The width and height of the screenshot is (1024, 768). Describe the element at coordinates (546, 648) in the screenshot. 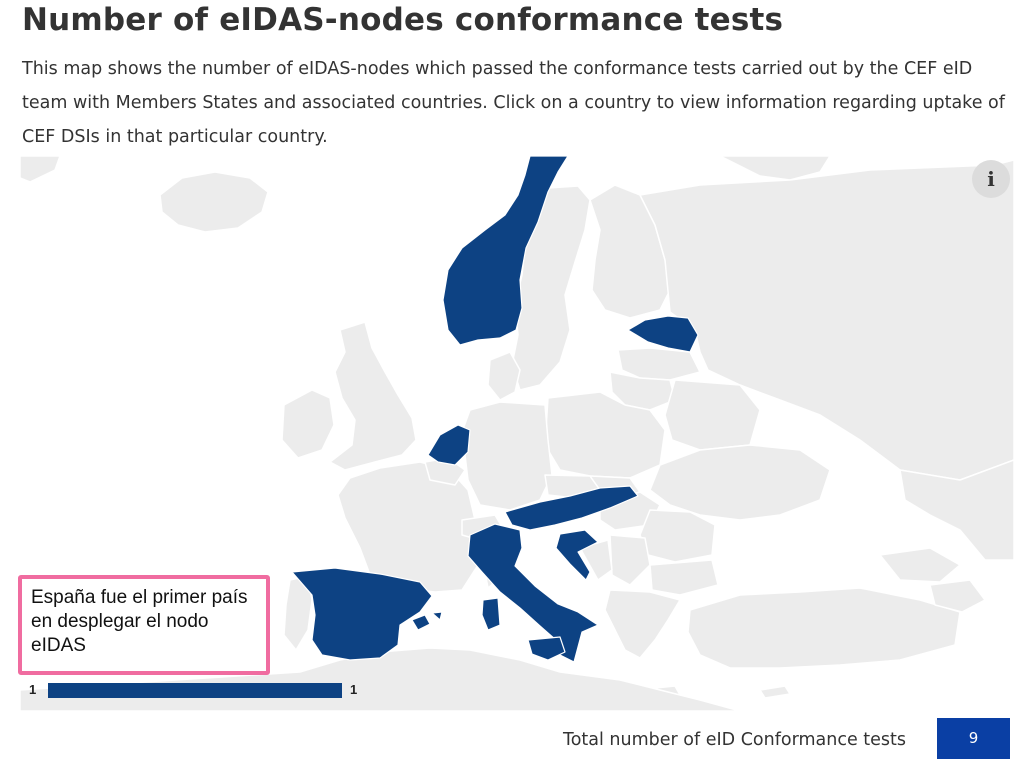

I see `country-italy-sicily` at that location.